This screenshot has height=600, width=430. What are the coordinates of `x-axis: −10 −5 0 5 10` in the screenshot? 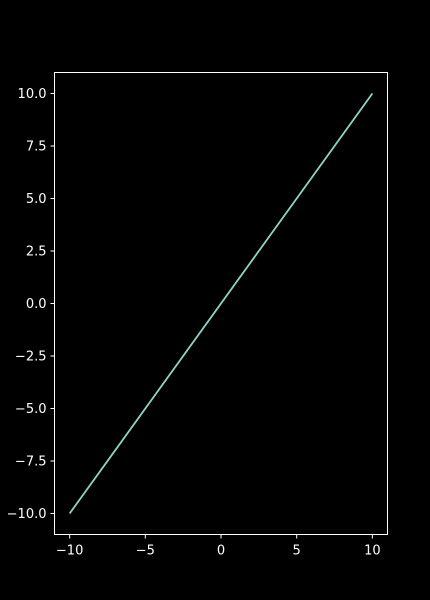 It's located at (218, 547).